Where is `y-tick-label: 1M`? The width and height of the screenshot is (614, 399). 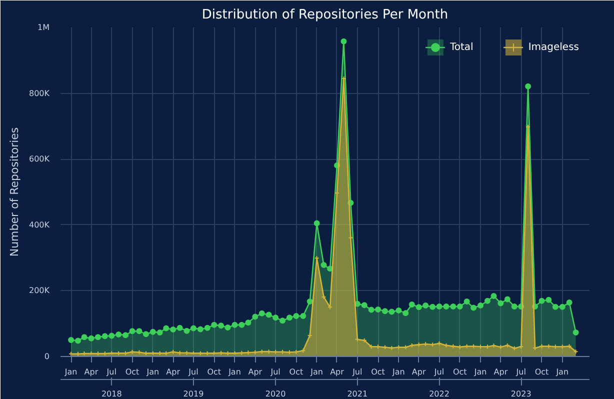 y-tick-label: 1M is located at coordinates (44, 27).